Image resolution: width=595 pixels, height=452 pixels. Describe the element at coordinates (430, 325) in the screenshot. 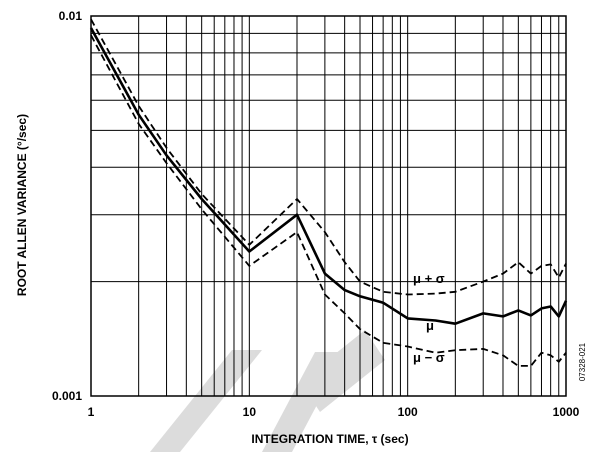

I see `series-label-mu: μ` at that location.